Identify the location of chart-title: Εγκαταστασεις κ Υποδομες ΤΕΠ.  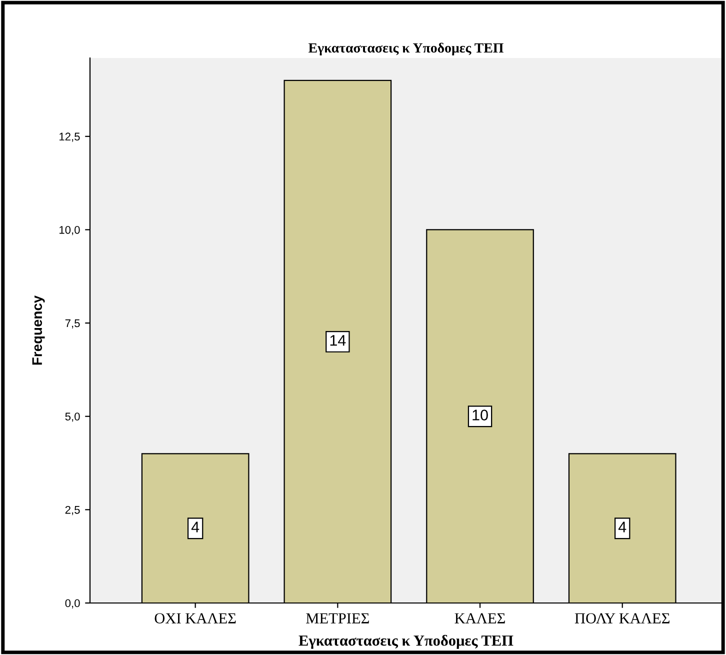
(406, 49).